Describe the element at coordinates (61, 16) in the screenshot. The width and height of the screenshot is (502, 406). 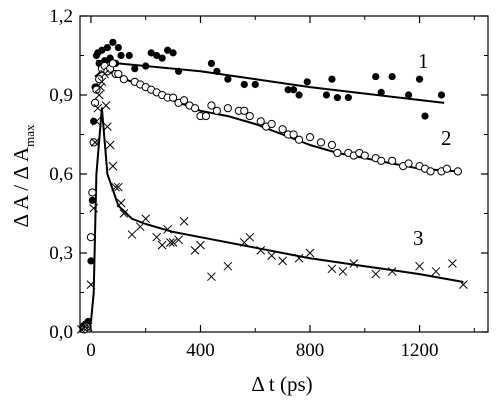
I see `y-tick-label: 1,2` at that location.